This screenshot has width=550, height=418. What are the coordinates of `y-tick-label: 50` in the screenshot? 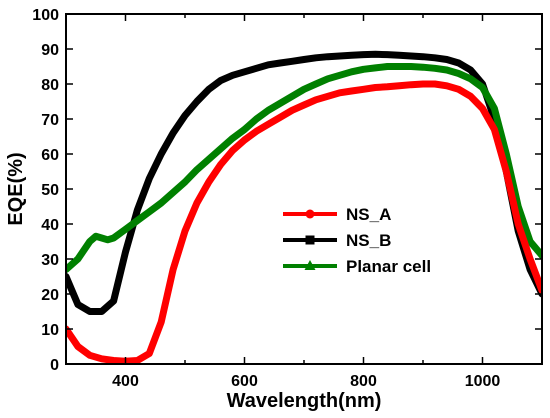 It's located at (50, 190).